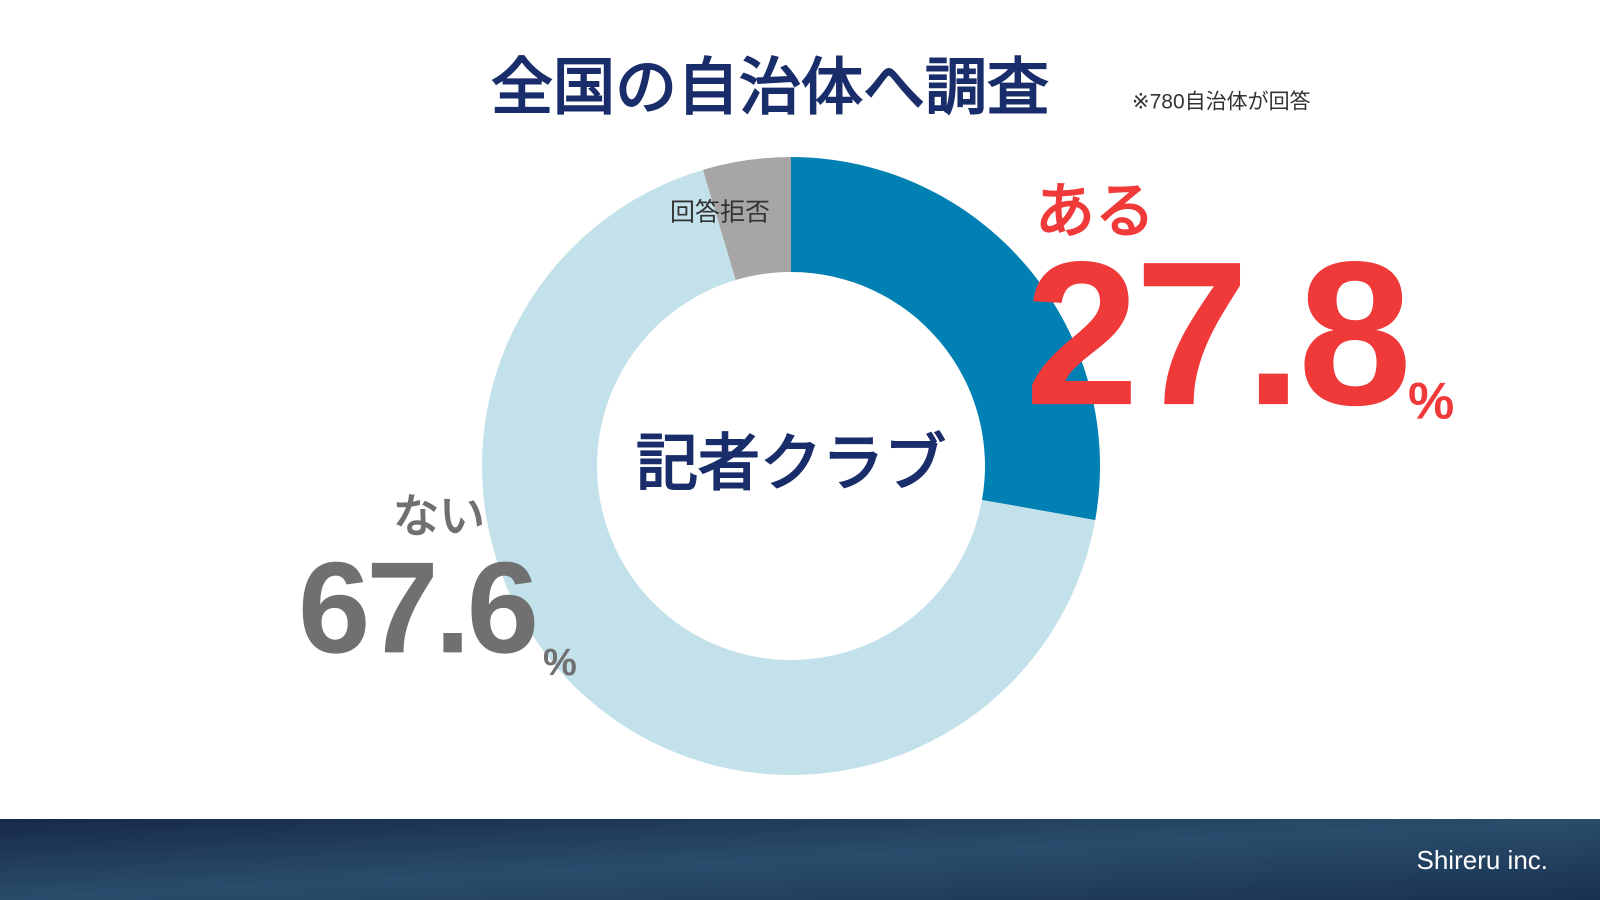  What do you see at coordinates (791, 463) in the screenshot?
I see `center-label: 記者クラブ` at bounding box center [791, 463].